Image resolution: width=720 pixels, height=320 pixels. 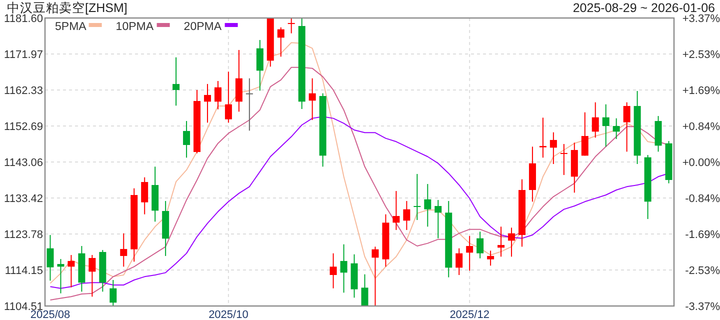 I want to click on y-tick-label: 1114.15, so click(x=23, y=270).